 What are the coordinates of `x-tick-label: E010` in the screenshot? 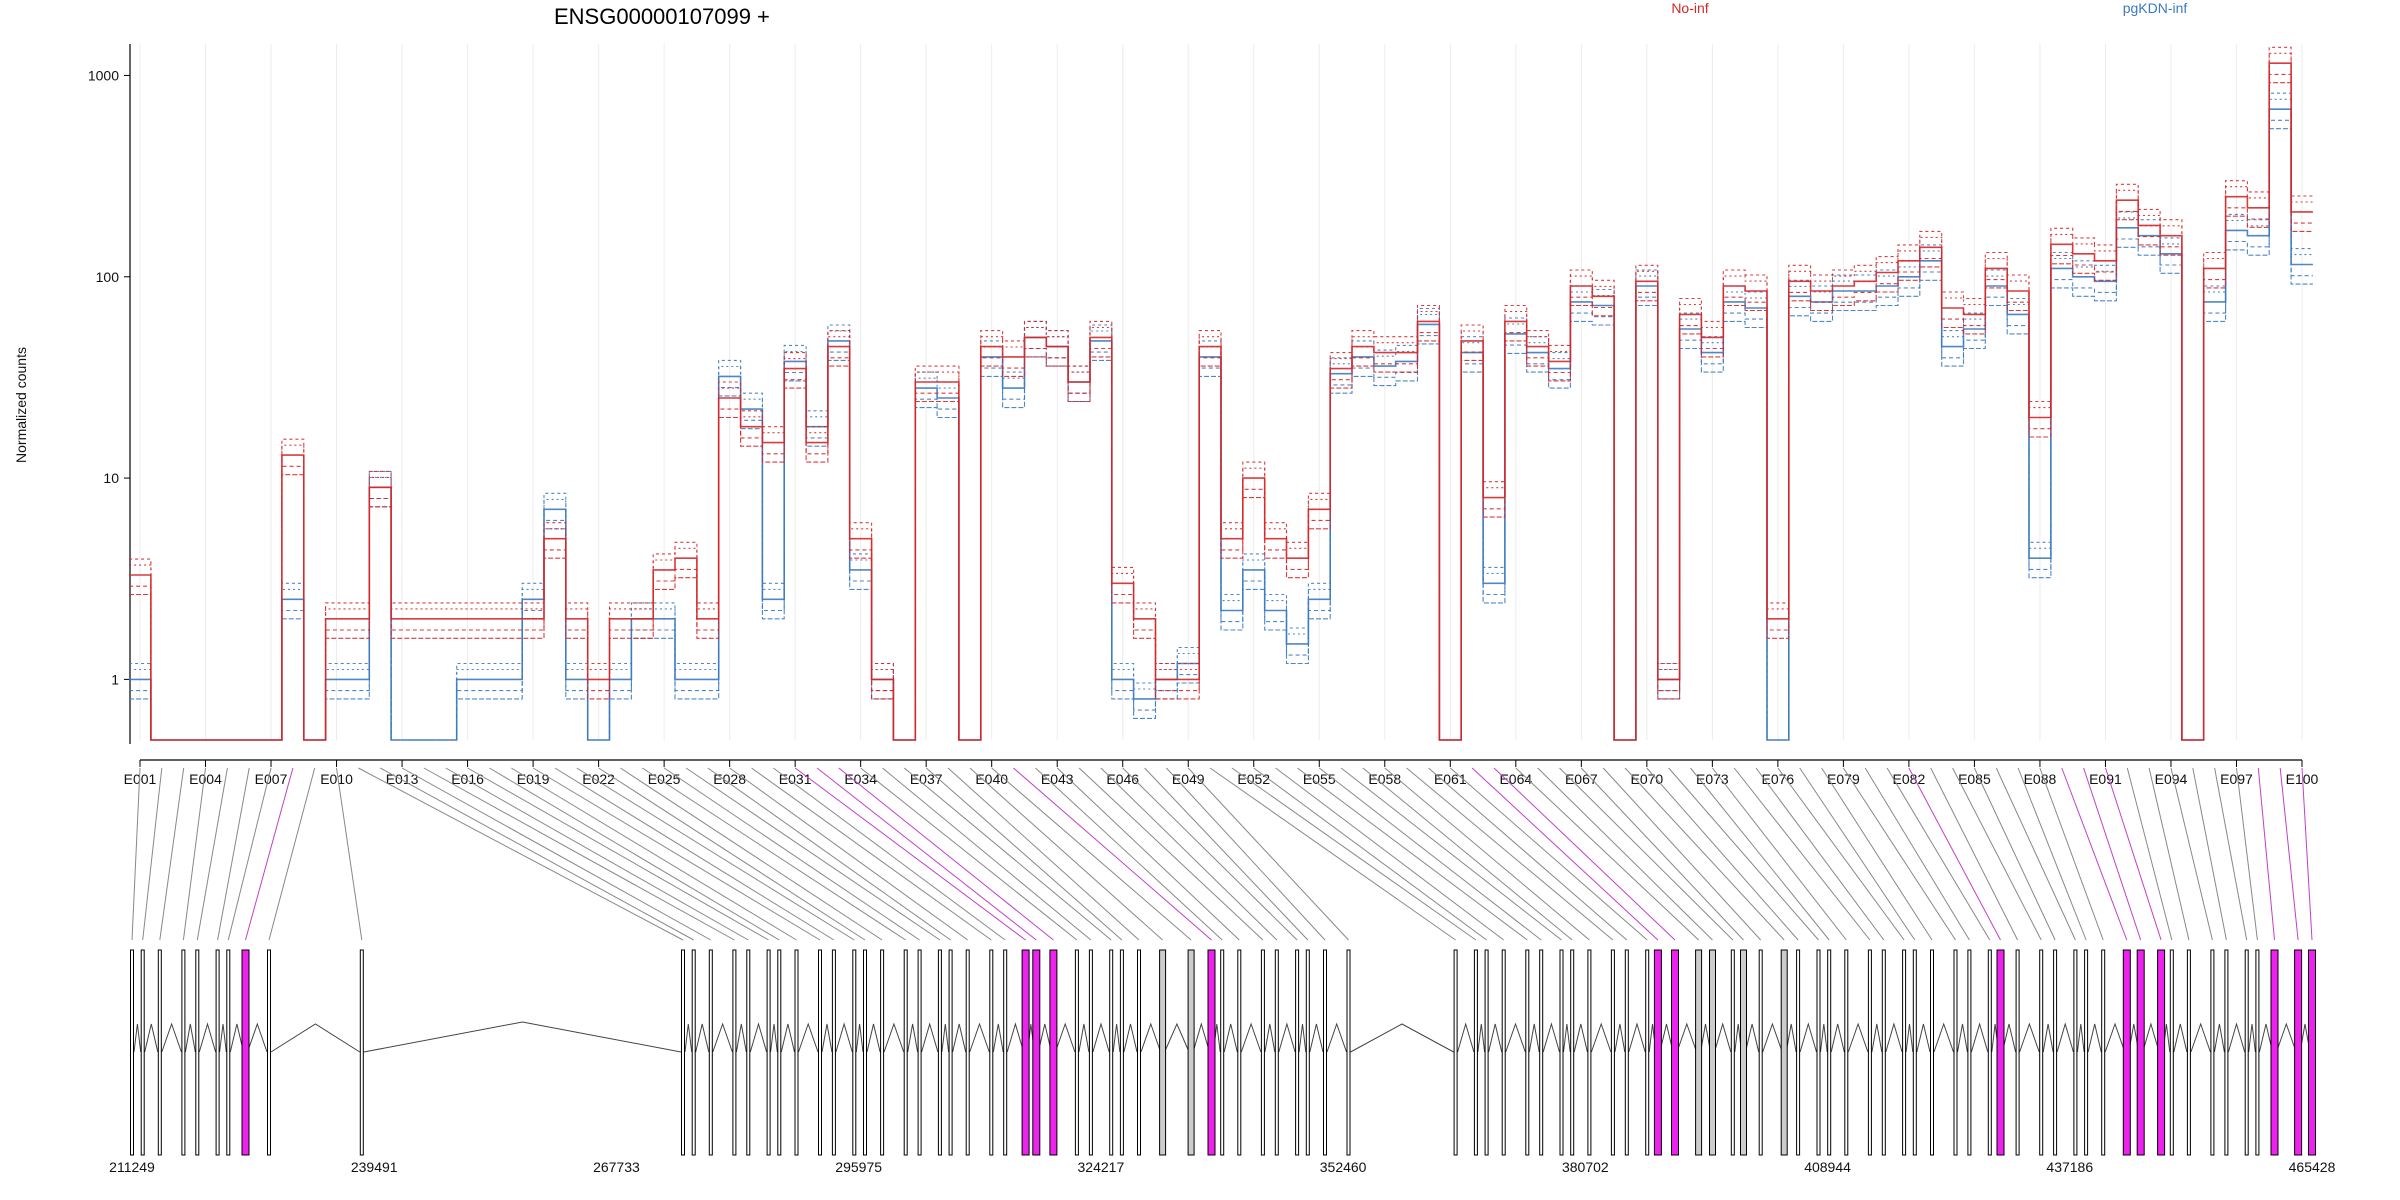 It's located at (336, 779).